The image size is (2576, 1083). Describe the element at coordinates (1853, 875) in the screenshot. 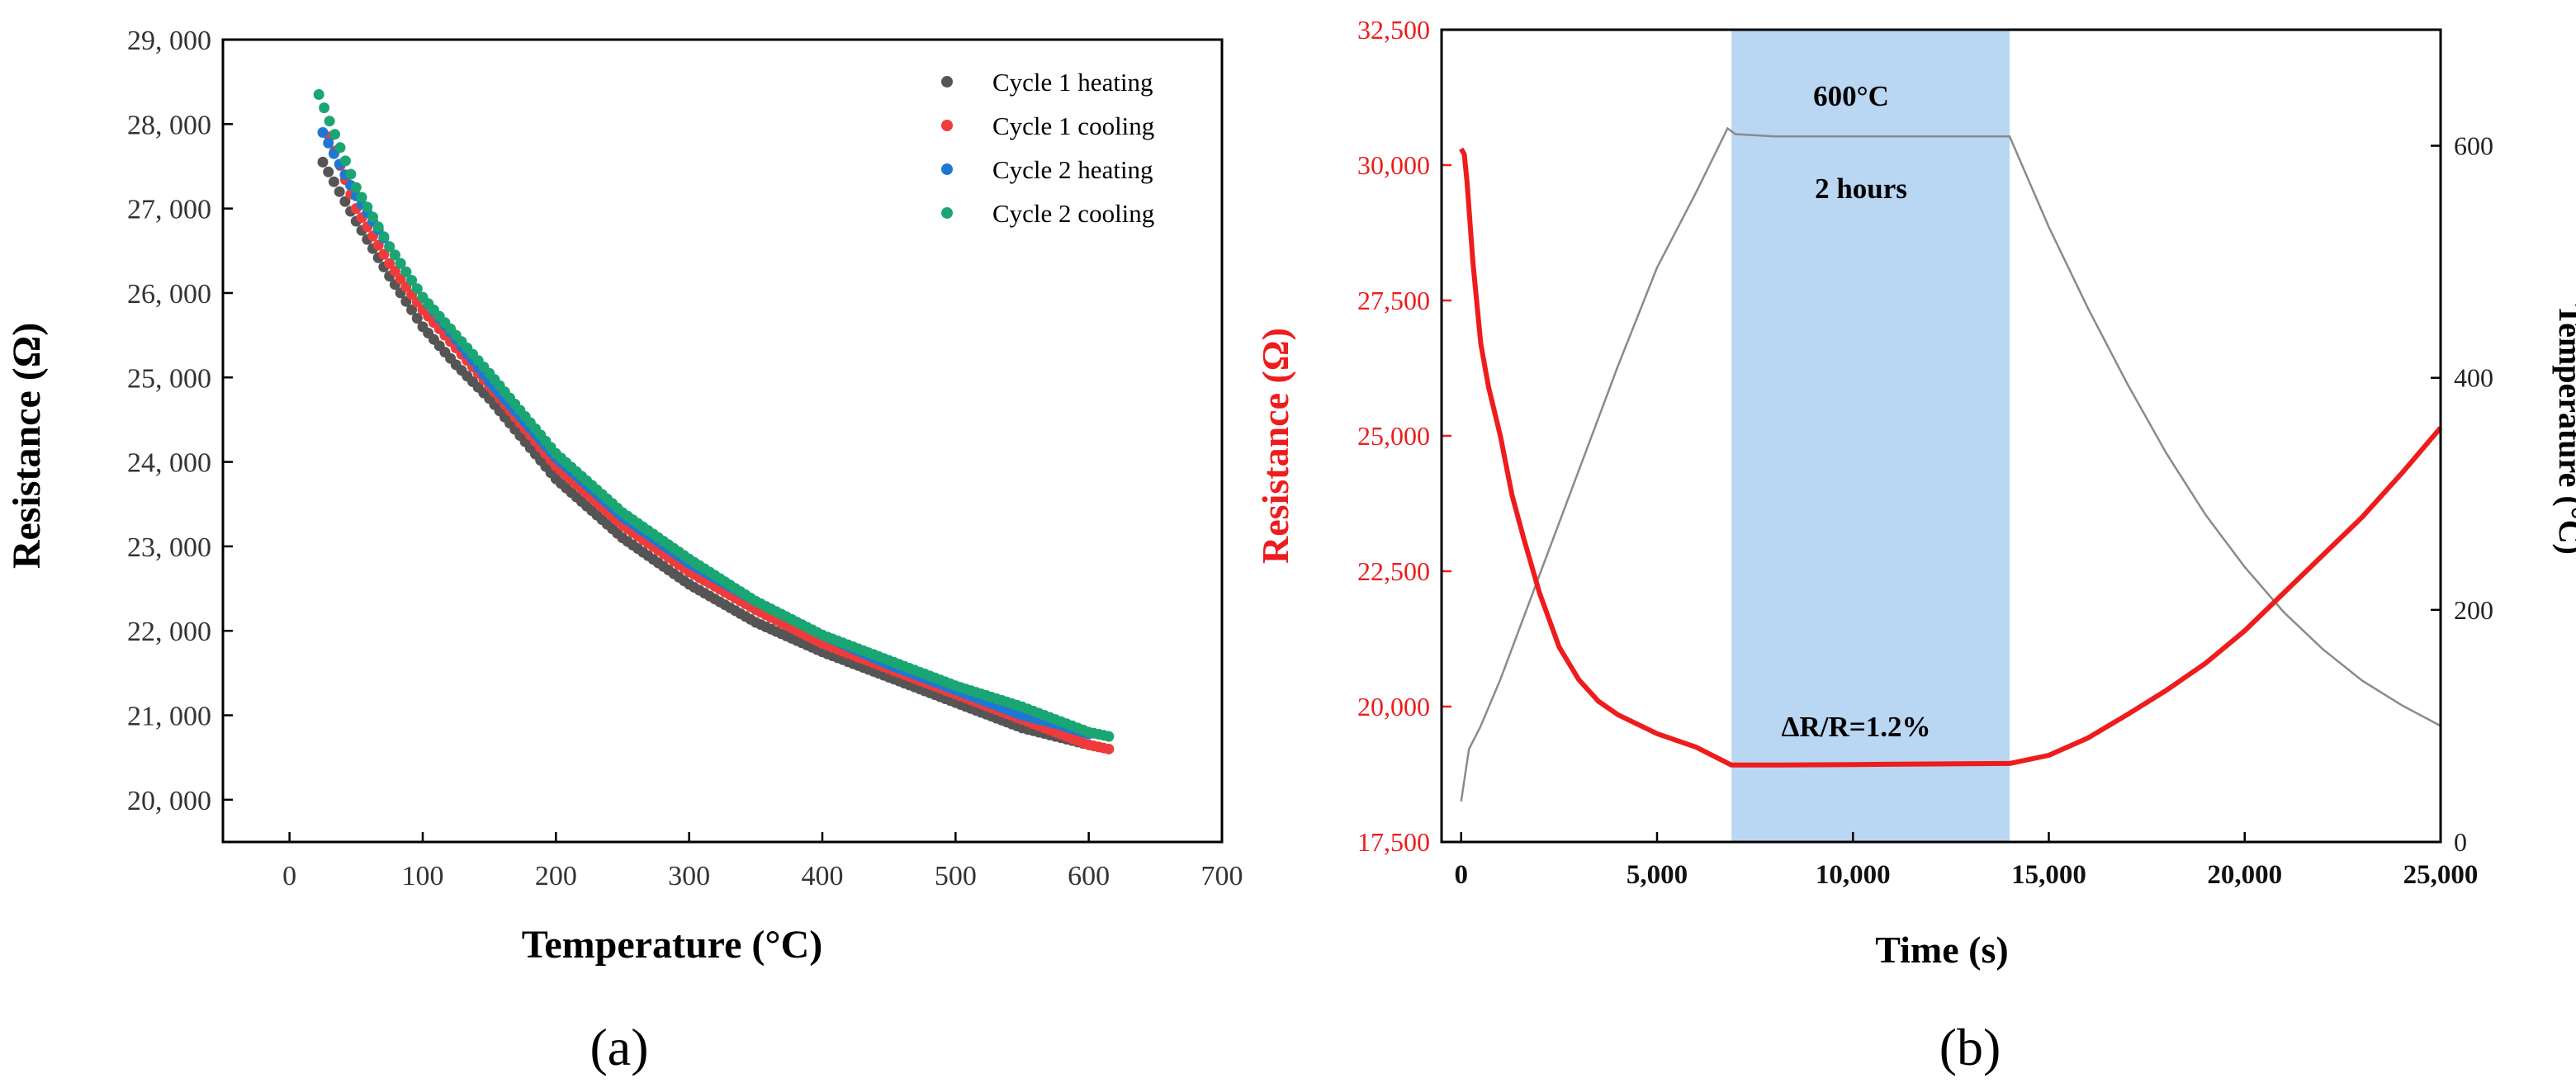

I see `panel-b-x-tick-label: 10,000` at that location.